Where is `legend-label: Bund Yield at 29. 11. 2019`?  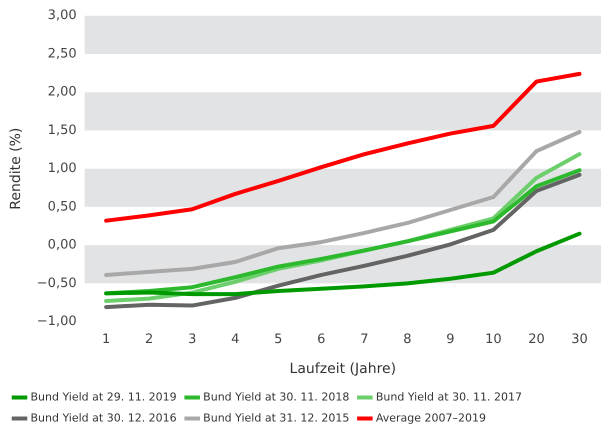 legend-label: Bund Yield at 29. 11. 2019 is located at coordinates (103, 397).